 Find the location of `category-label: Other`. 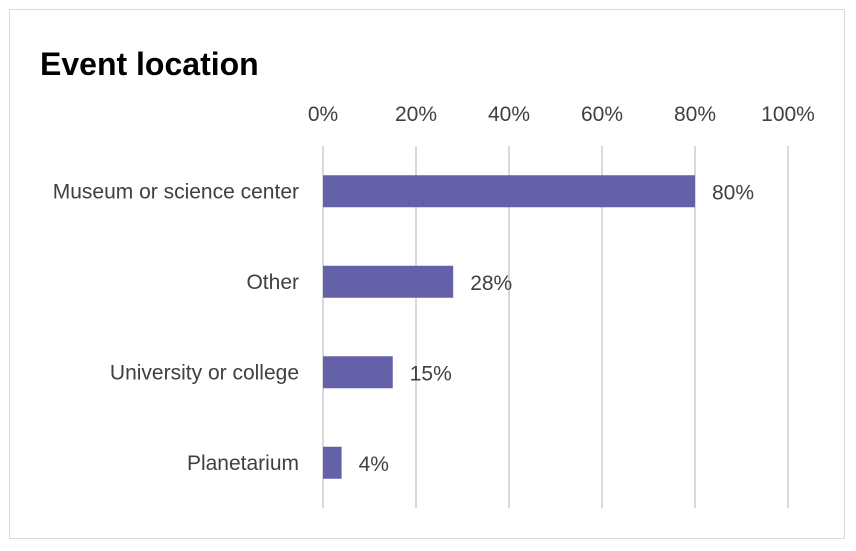

category-label: Other is located at coordinates (272, 282).